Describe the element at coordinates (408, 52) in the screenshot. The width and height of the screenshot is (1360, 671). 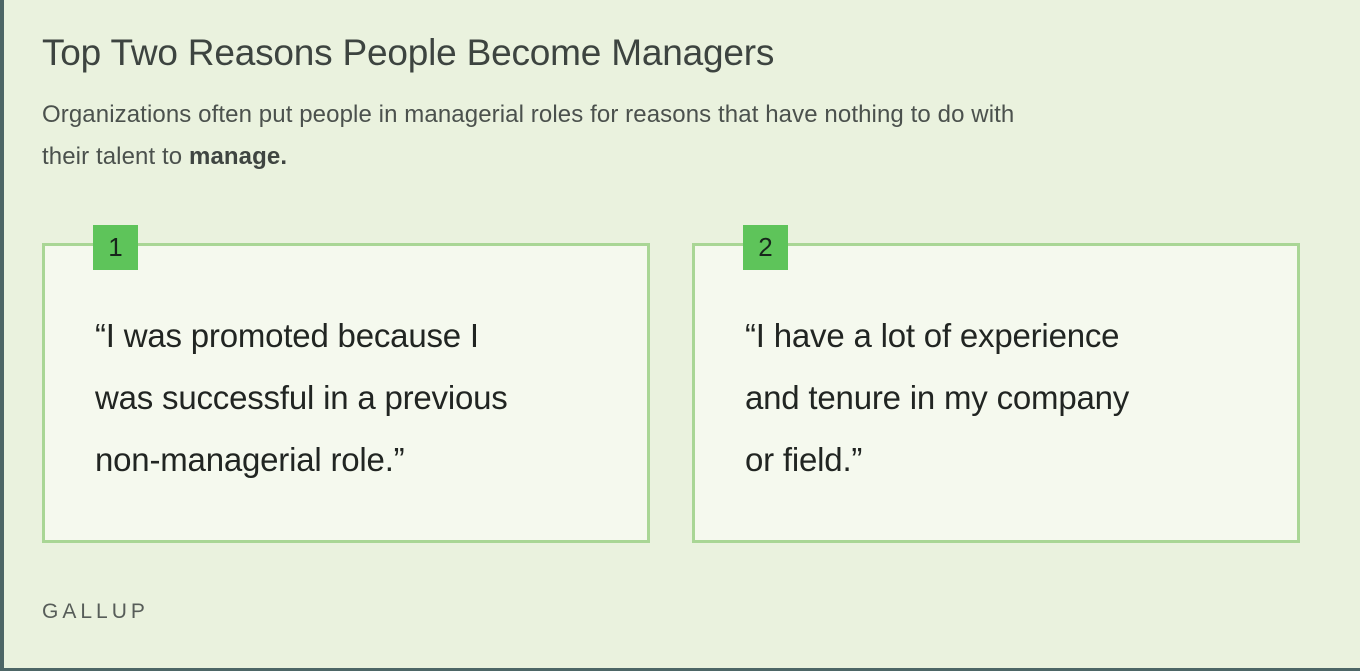
I see `page-title: Top Two Reasons People Become Managers` at that location.